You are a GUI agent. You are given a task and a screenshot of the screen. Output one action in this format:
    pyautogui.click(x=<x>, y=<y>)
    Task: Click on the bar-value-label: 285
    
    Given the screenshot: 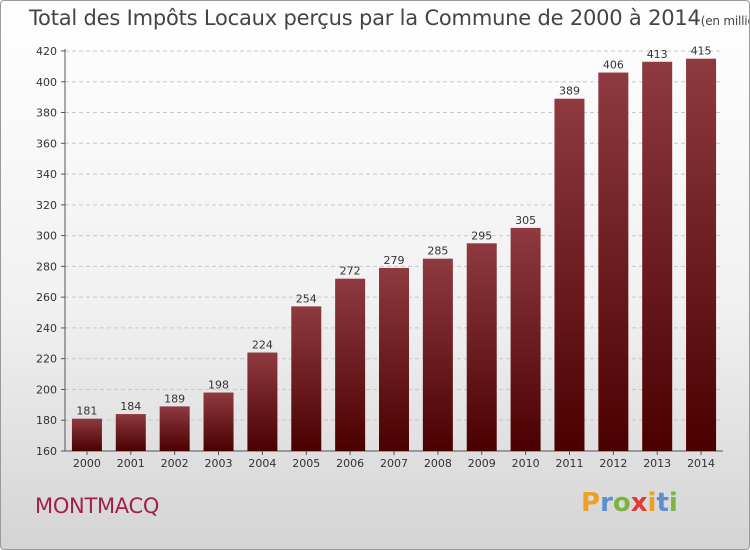 What is the action you would take?
    pyautogui.click(x=437, y=251)
    